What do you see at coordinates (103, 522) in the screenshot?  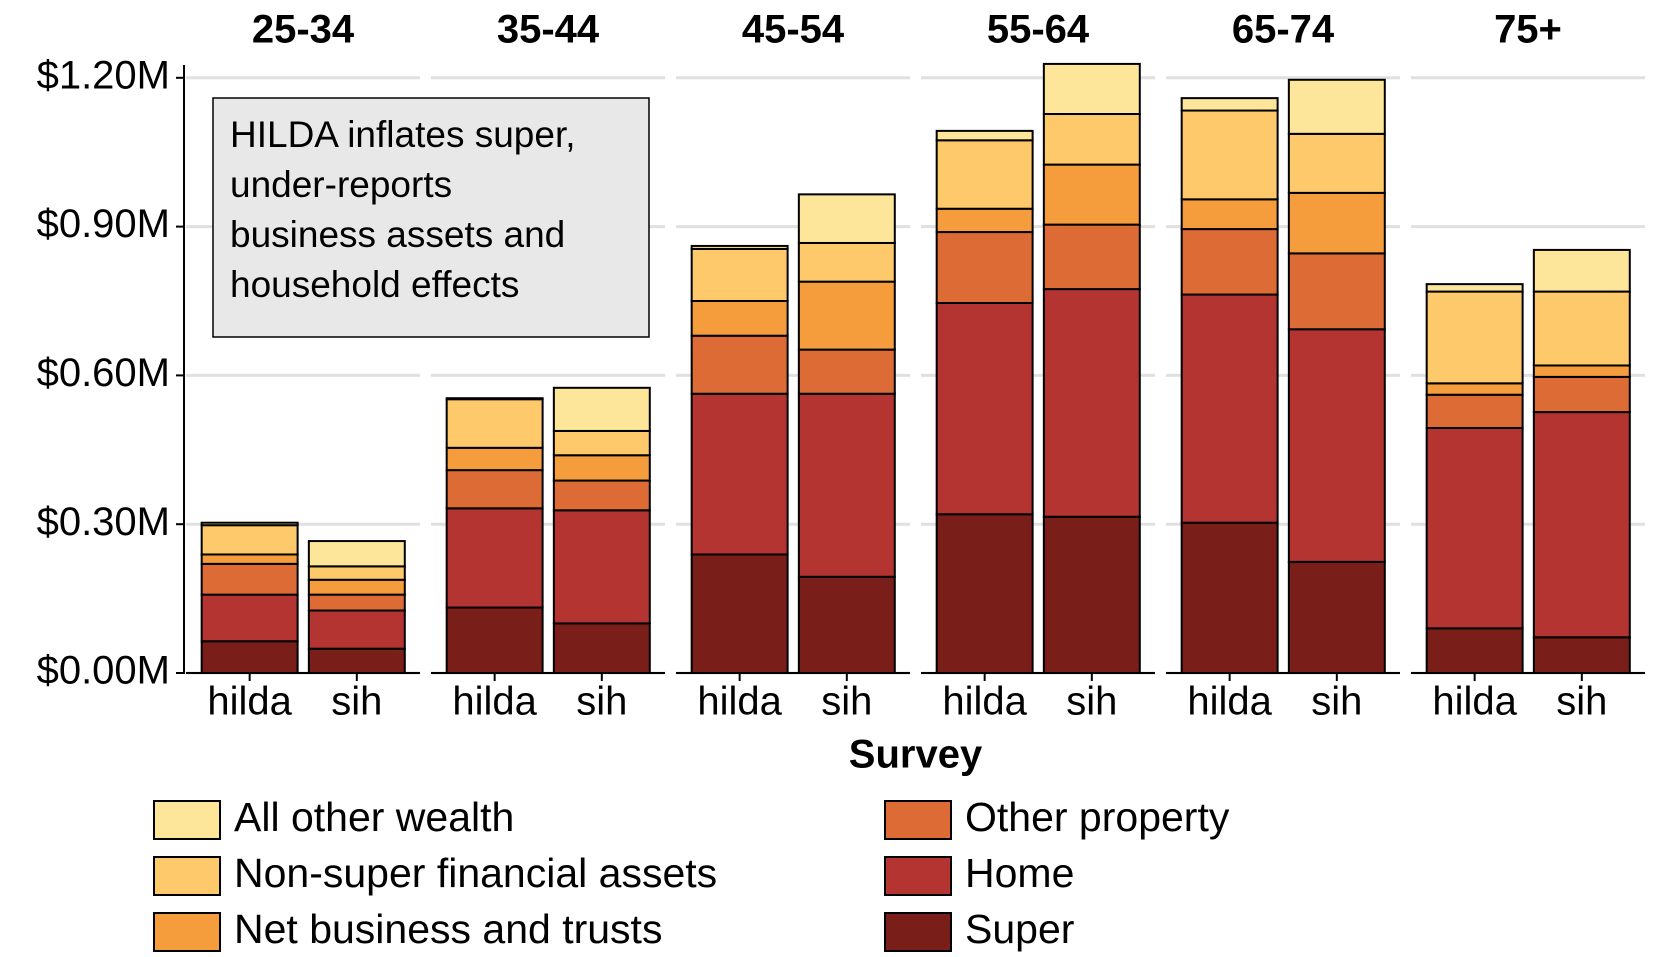 I see `y-tick-label: $0.30M` at bounding box center [103, 522].